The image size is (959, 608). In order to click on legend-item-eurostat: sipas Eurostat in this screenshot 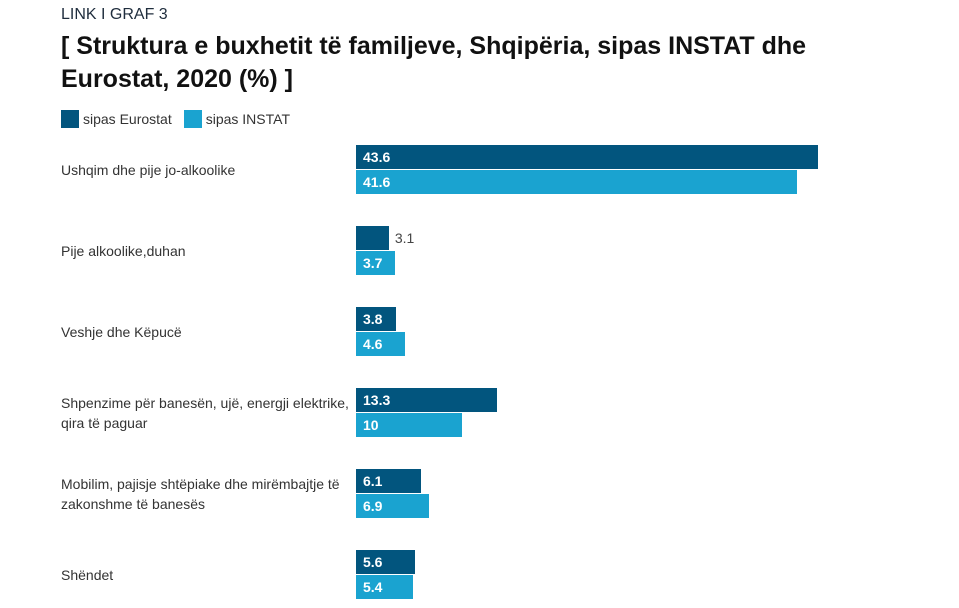, I will do `click(116, 119)`.